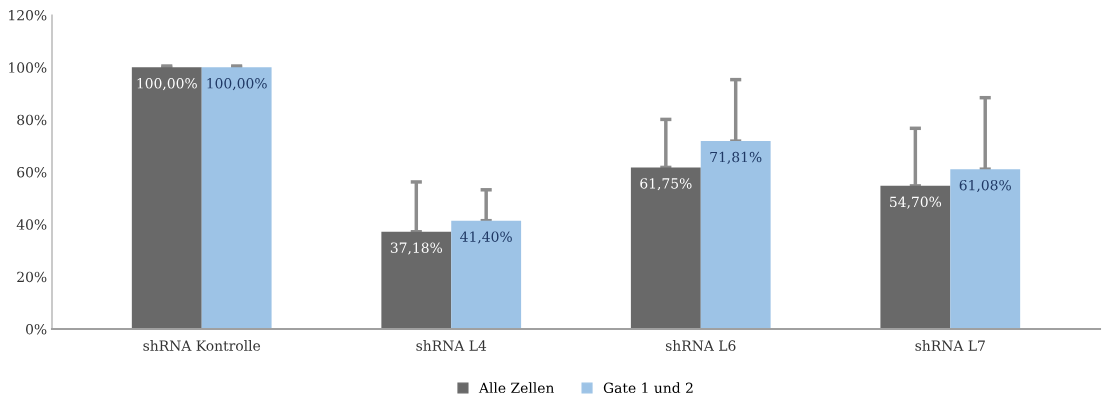 The image size is (1105, 409). I want to click on x-tick-label: shRNA L7, so click(950, 345).